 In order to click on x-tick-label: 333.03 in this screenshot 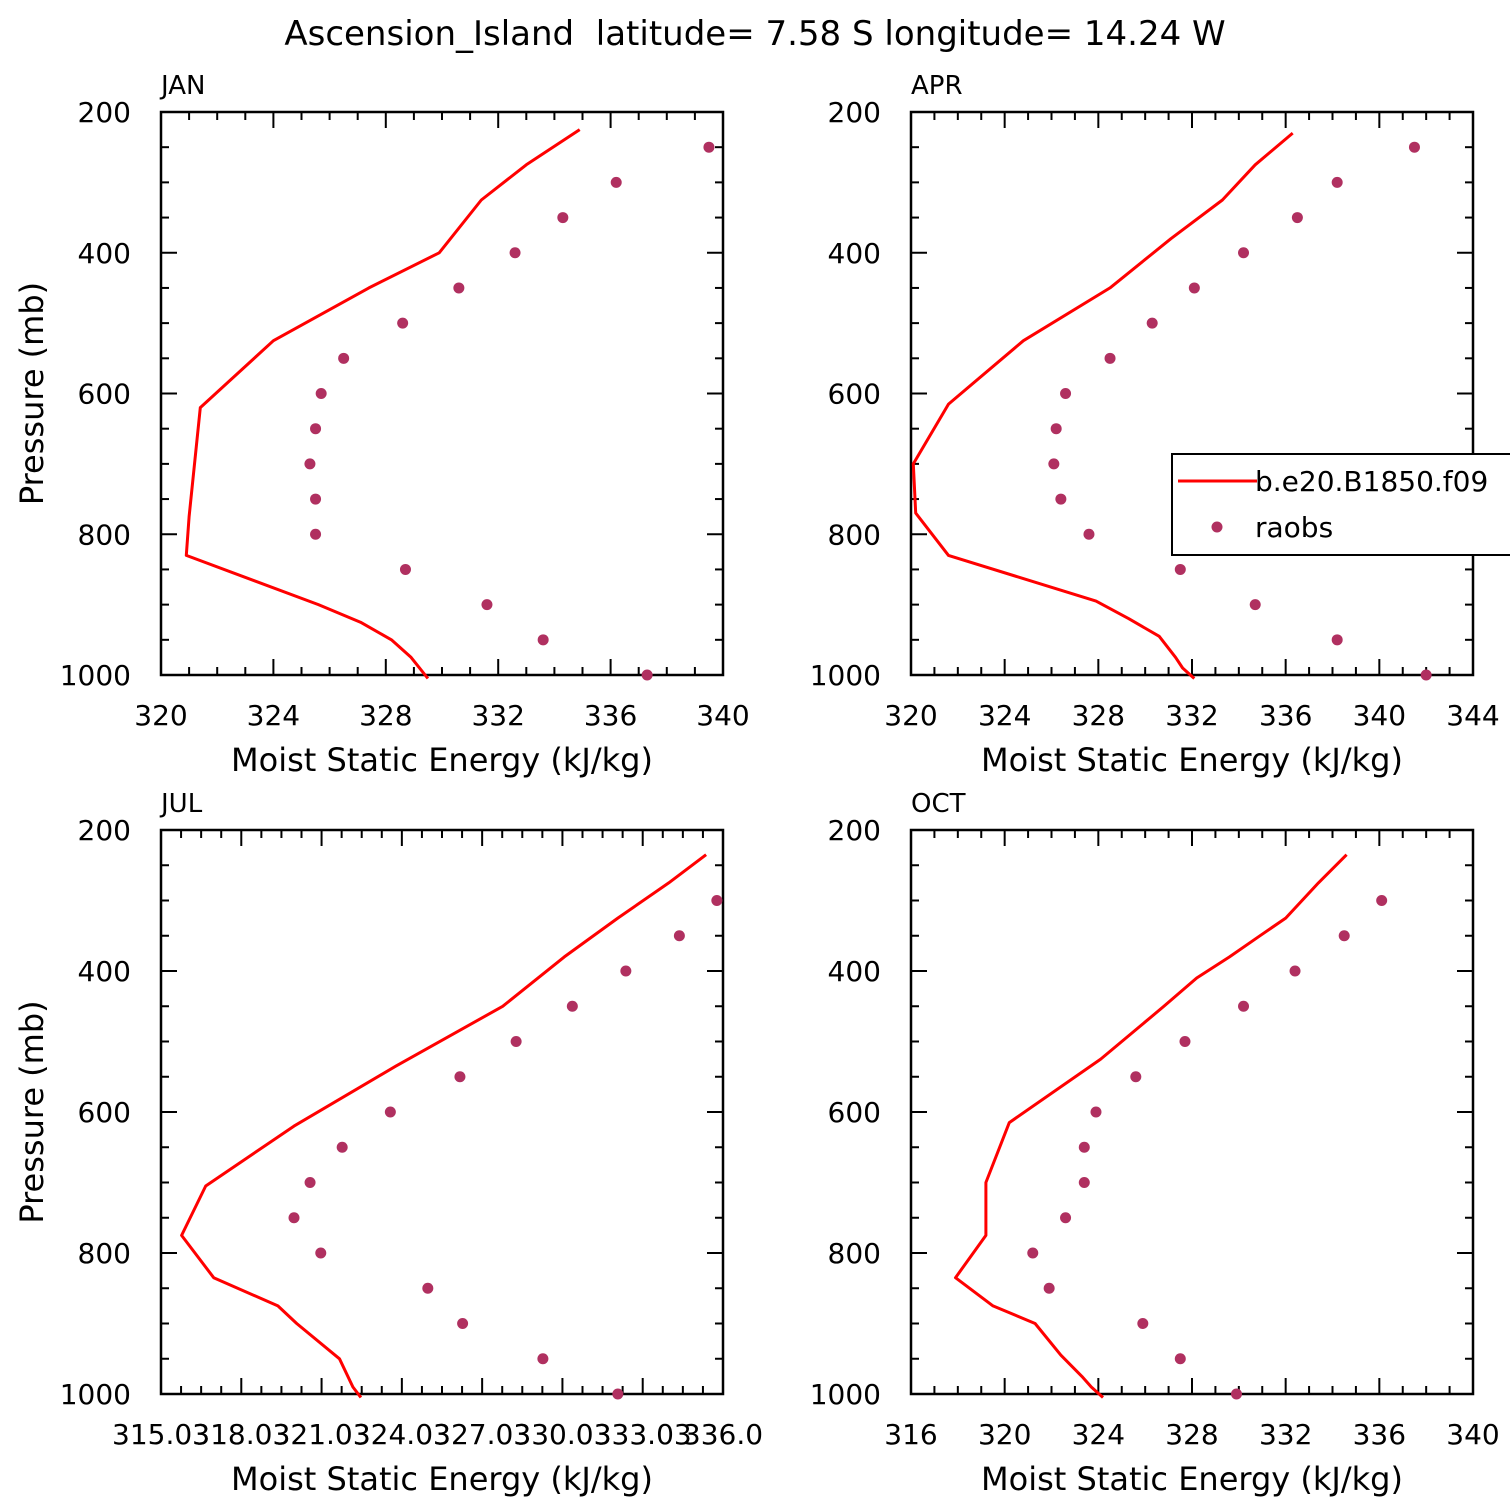, I will do `click(643, 1434)`.